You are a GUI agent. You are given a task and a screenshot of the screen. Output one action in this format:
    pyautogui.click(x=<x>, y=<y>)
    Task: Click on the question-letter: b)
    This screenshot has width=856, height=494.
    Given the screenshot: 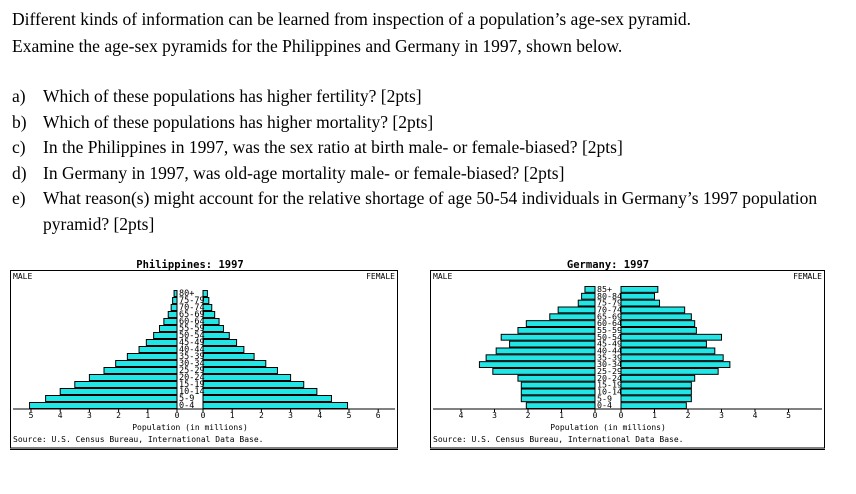 What is the action you would take?
    pyautogui.click(x=19, y=123)
    